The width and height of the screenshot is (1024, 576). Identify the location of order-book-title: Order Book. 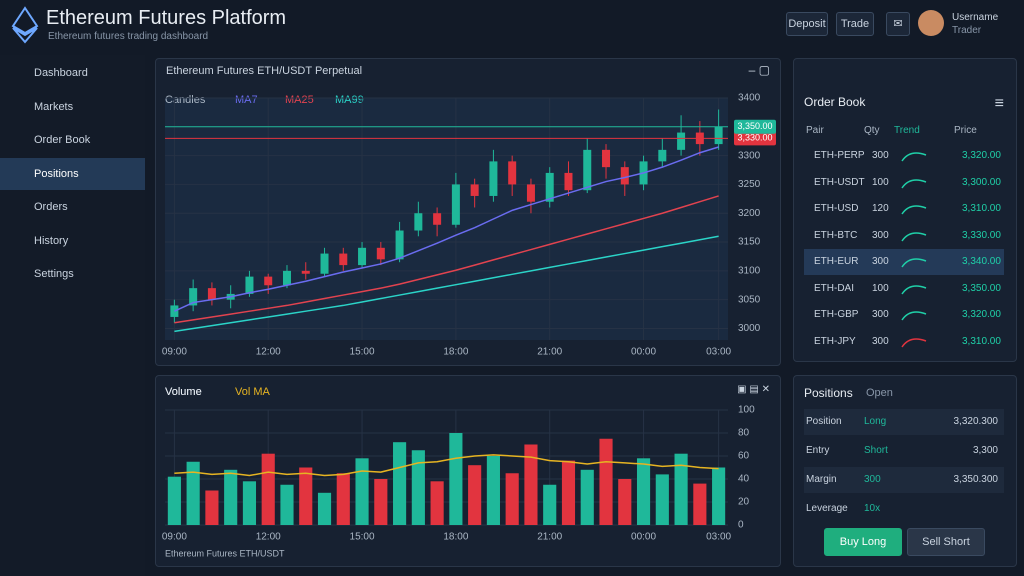
(835, 102).